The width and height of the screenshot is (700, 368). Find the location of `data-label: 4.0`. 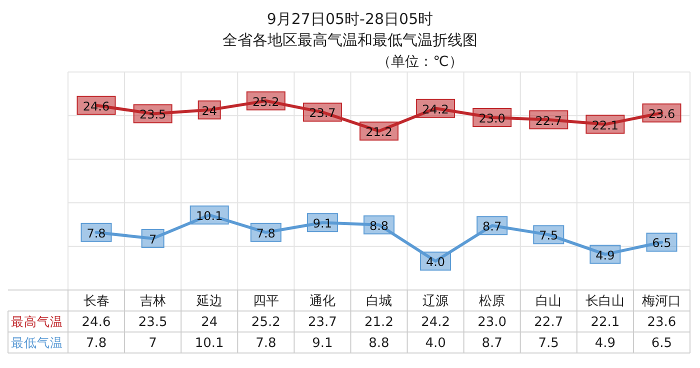

data-label: 4.0 is located at coordinates (435, 343).